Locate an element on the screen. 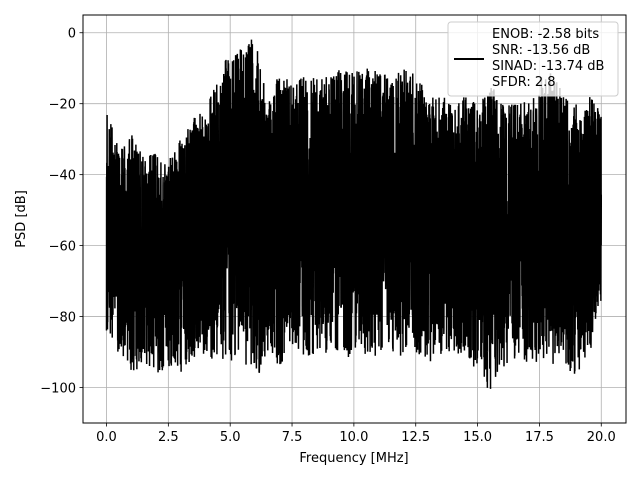  y-axis-label: PSD [dB] is located at coordinates (21, 219).